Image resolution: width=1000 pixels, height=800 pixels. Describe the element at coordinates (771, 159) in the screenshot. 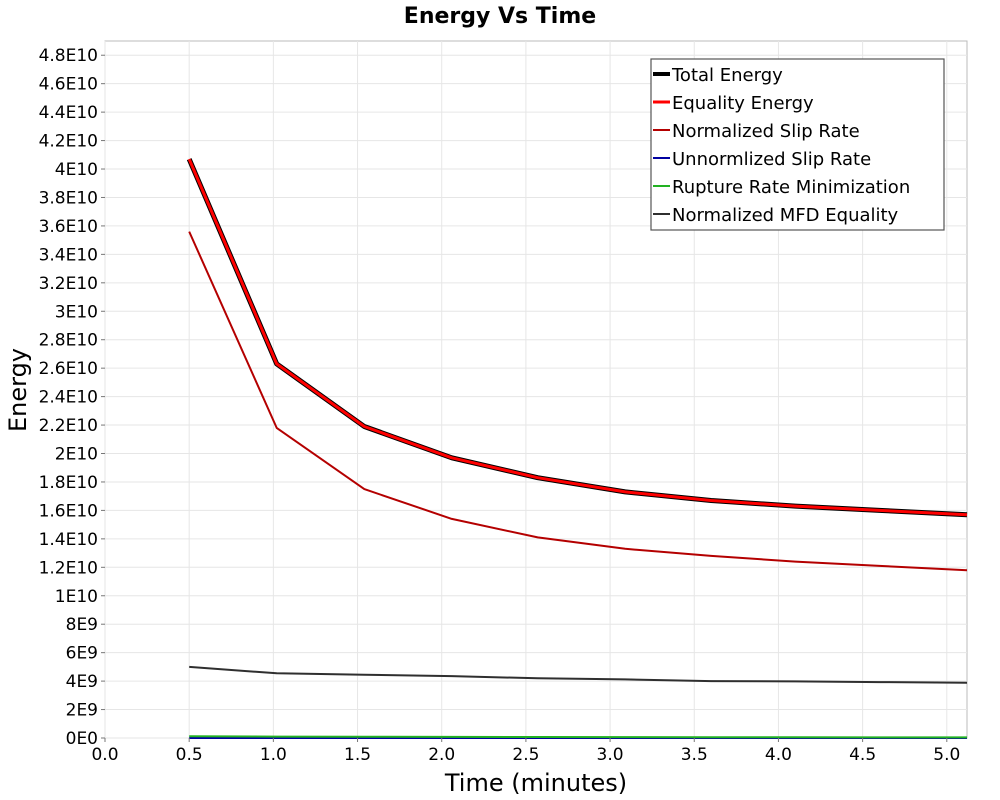

I see `legend-label-unnormlized-slip-rate: Unnormlized Slip Rate` at that location.